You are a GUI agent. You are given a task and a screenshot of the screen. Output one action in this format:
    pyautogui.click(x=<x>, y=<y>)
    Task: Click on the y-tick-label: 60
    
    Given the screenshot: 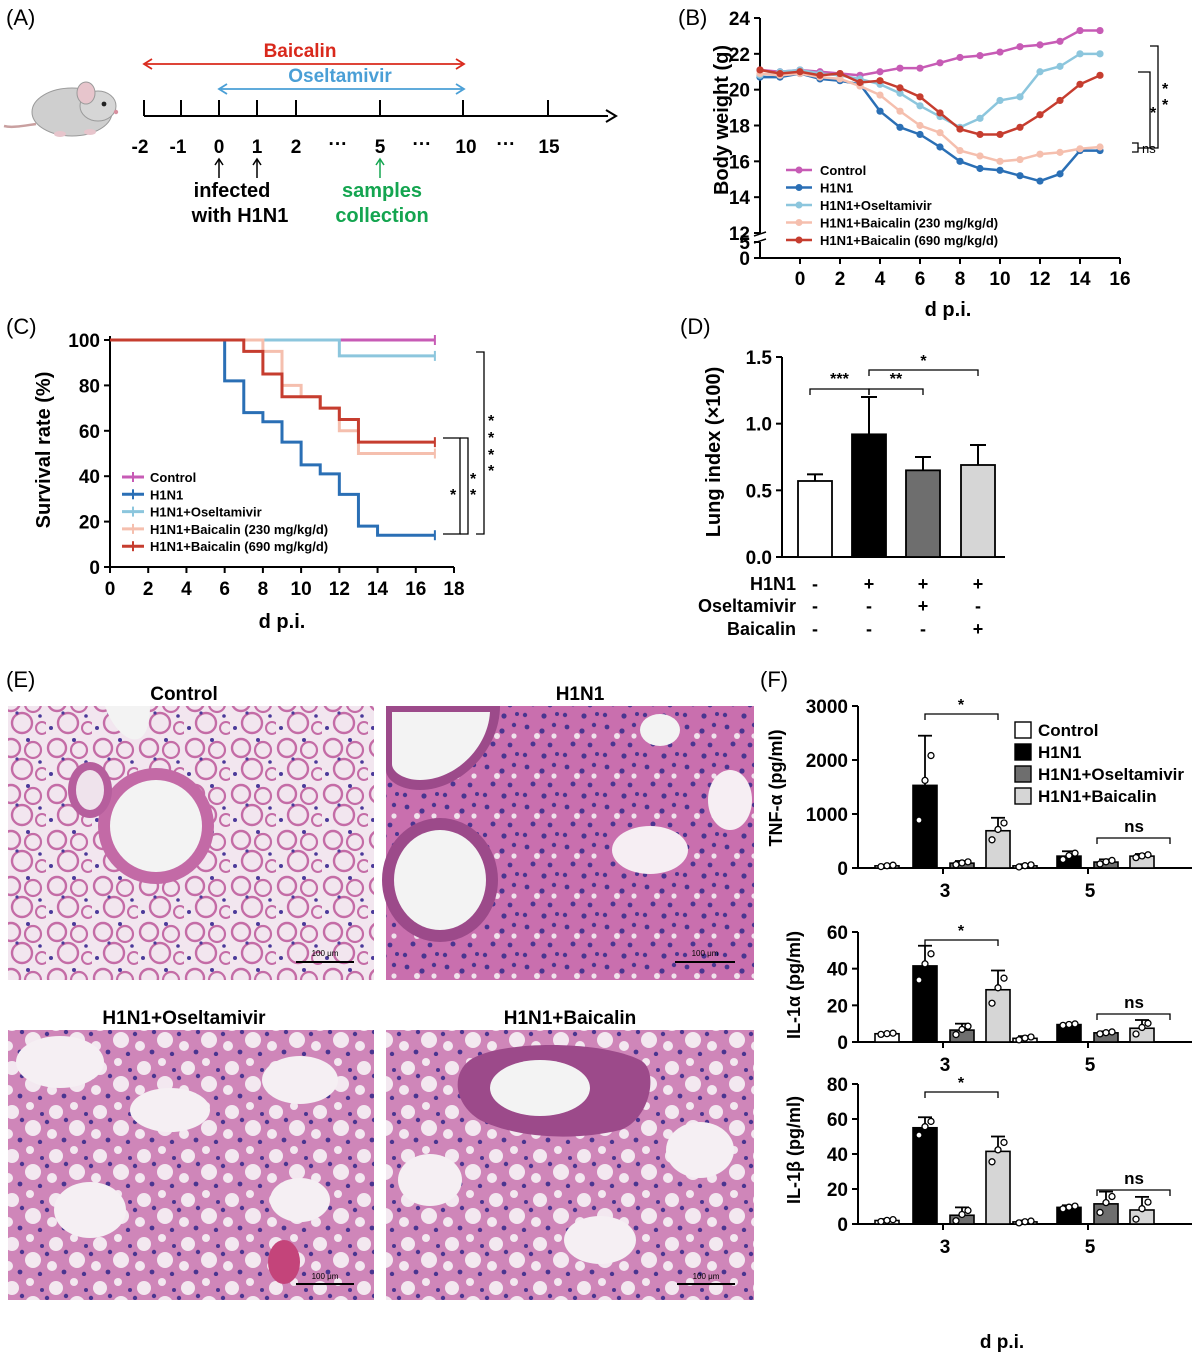 What is the action you would take?
    pyautogui.click(x=837, y=933)
    